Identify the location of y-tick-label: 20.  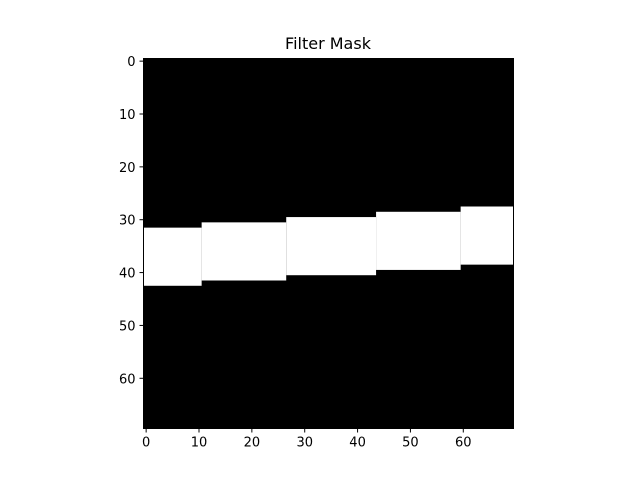
(127, 168).